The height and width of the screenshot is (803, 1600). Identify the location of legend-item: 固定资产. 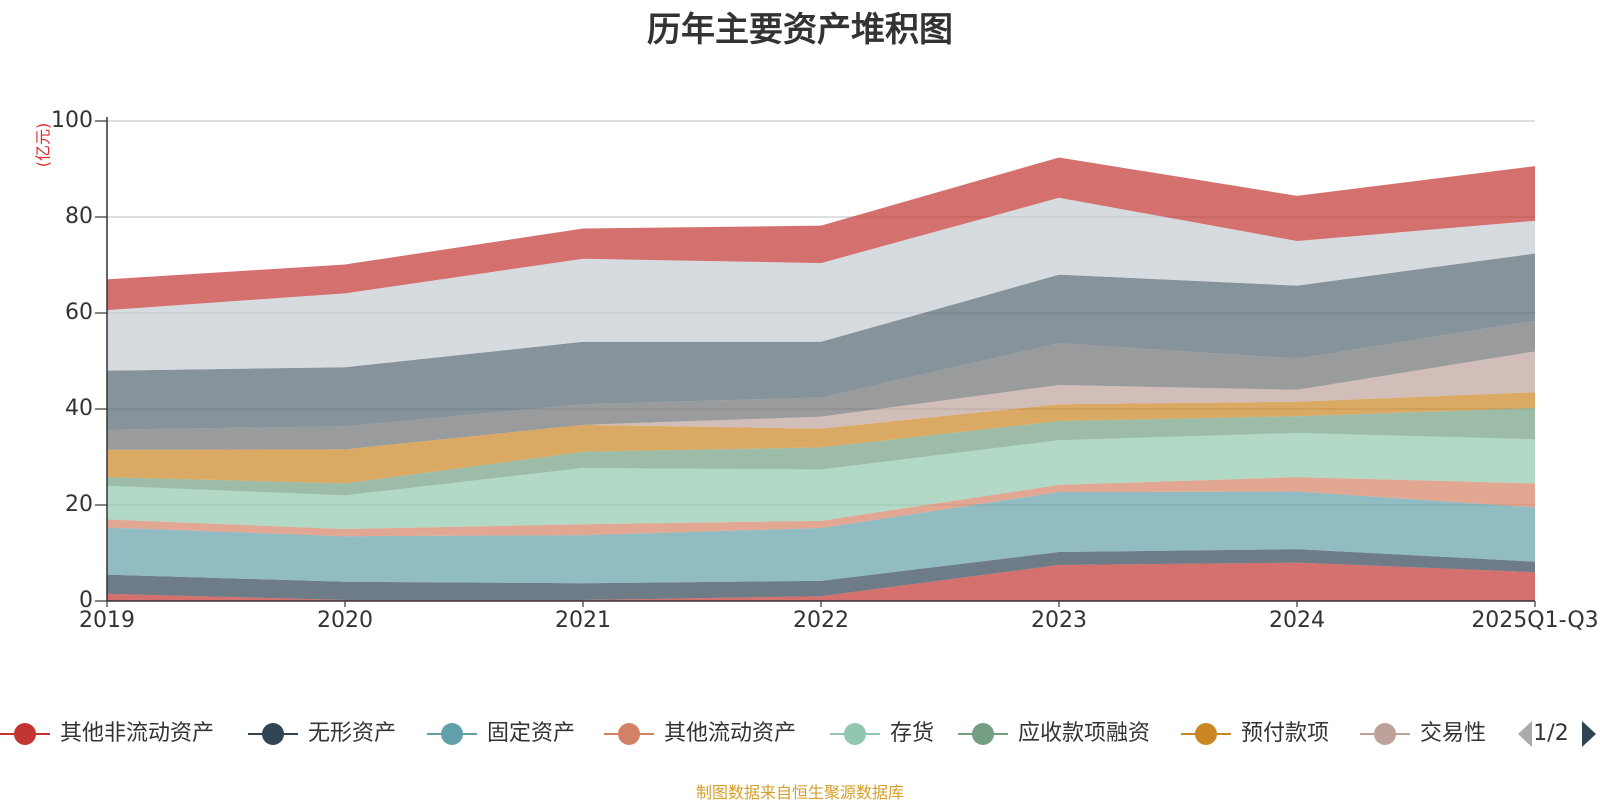
(501, 733).